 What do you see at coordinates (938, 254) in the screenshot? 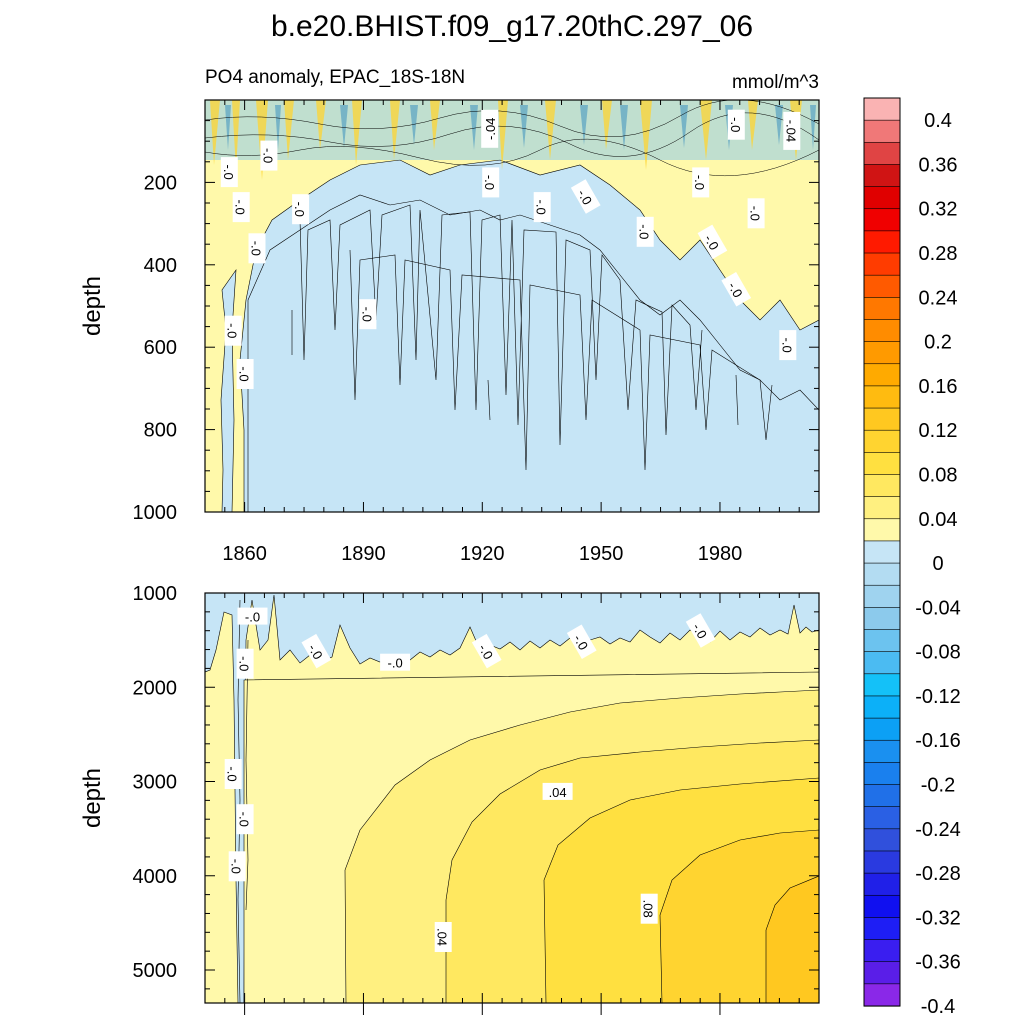
I see `colorbar-label: 0.28` at bounding box center [938, 254].